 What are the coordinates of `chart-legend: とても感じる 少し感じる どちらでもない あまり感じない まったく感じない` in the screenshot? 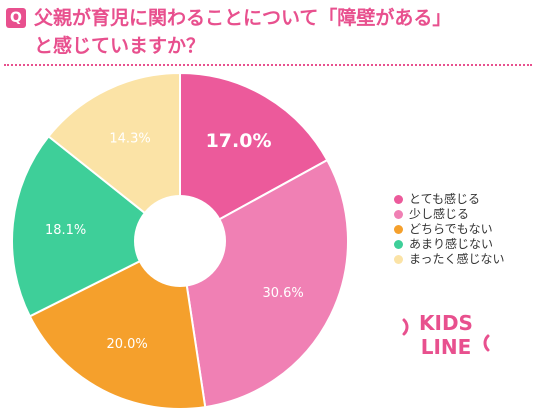 It's located at (449, 229).